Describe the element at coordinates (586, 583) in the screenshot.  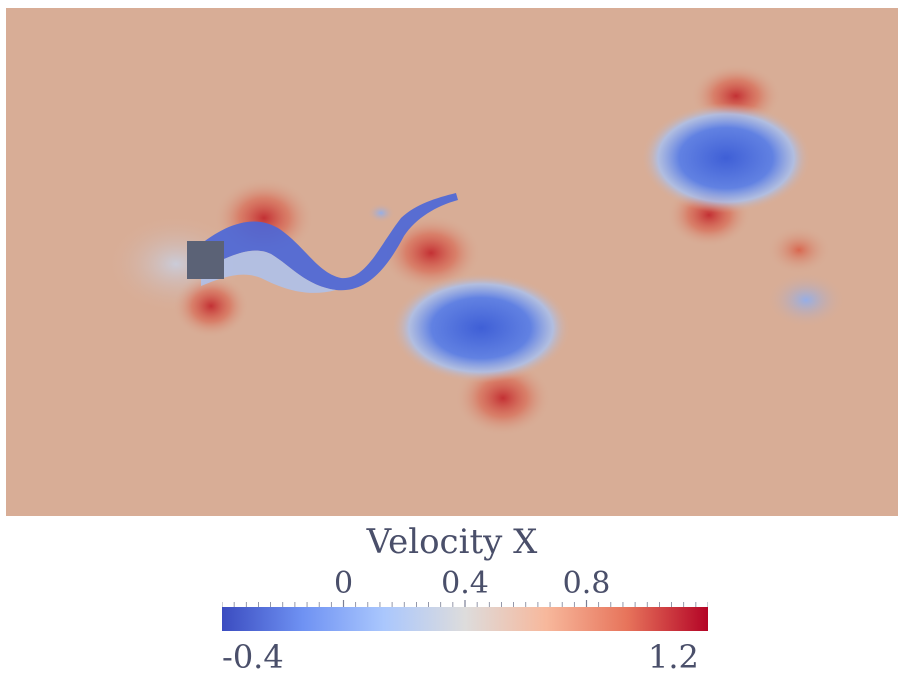
I see `colorbar-tick-label: 0.8` at that location.